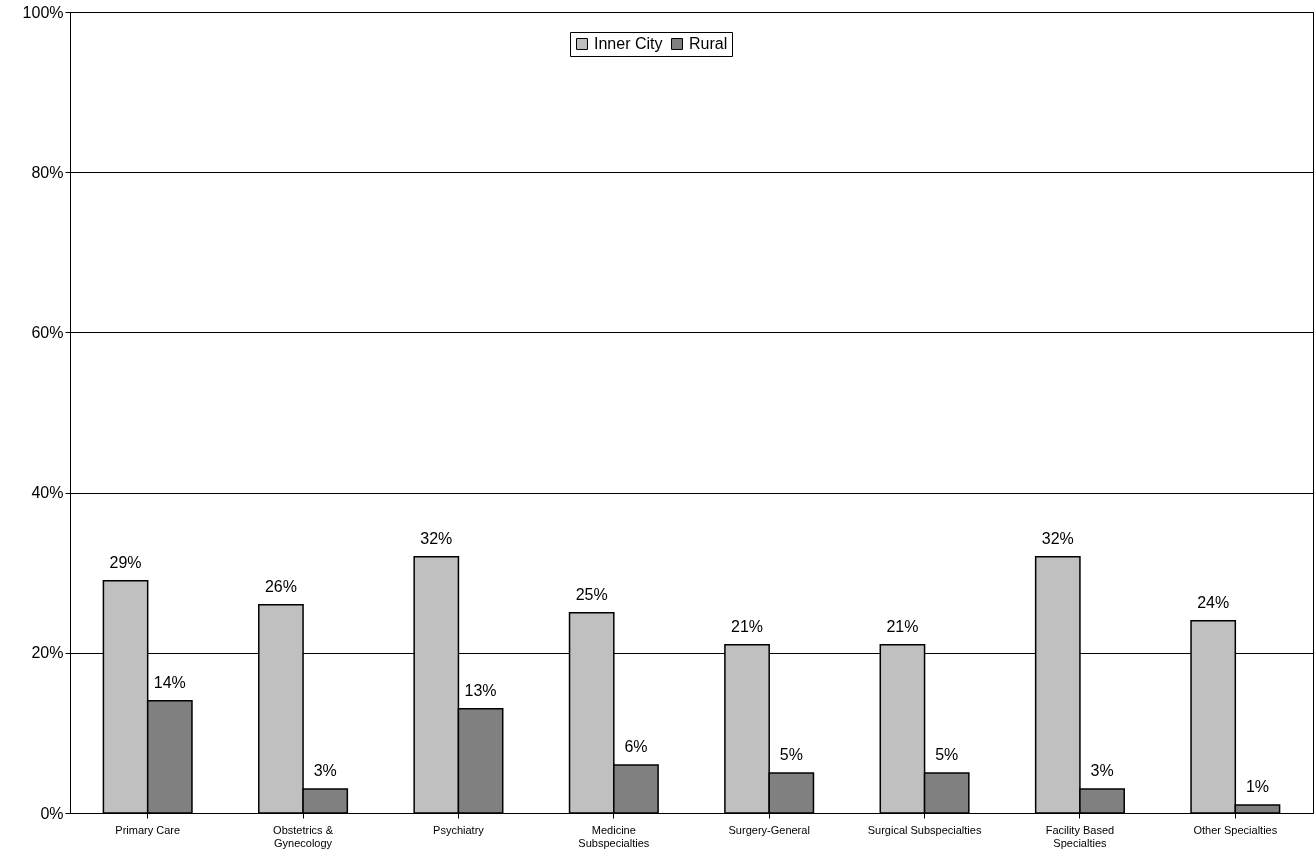  What do you see at coordinates (480, 690) in the screenshot?
I see `data-label: 13%` at bounding box center [480, 690].